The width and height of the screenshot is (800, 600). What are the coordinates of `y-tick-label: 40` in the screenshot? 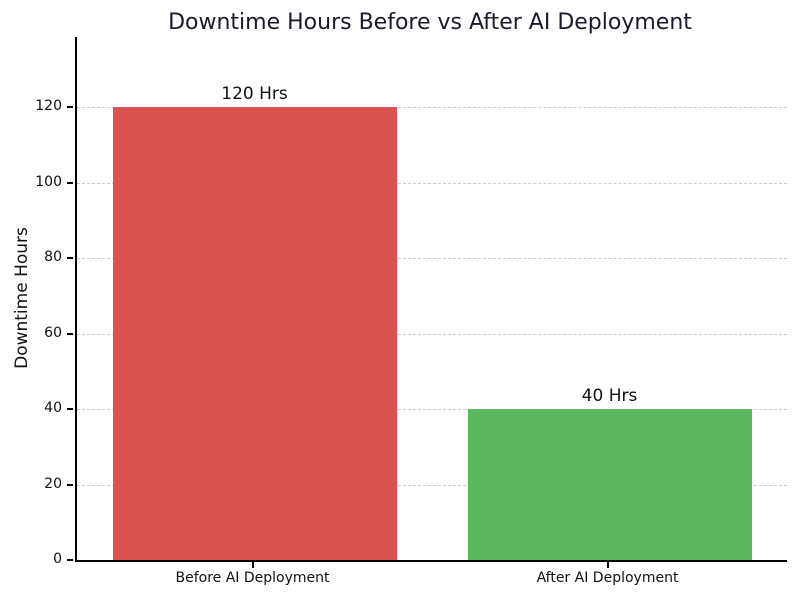 It's located at (53, 408).